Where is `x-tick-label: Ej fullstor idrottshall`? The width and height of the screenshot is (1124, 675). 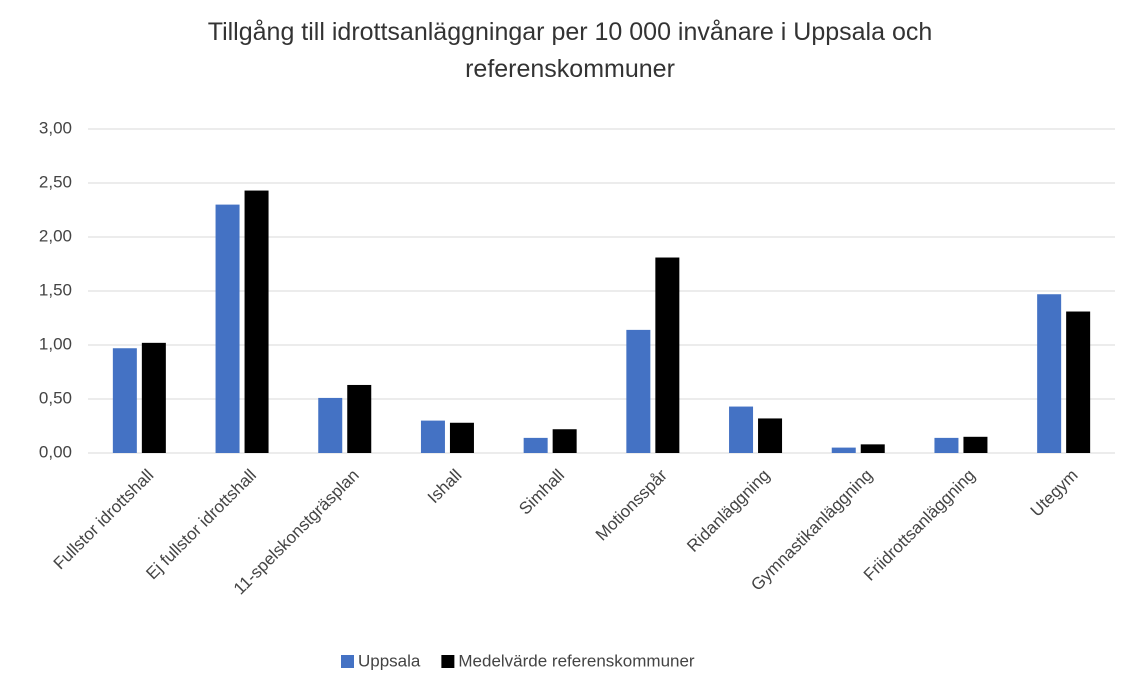 x-tick-label: Ej fullstor idrottshall is located at coordinates (201, 525).